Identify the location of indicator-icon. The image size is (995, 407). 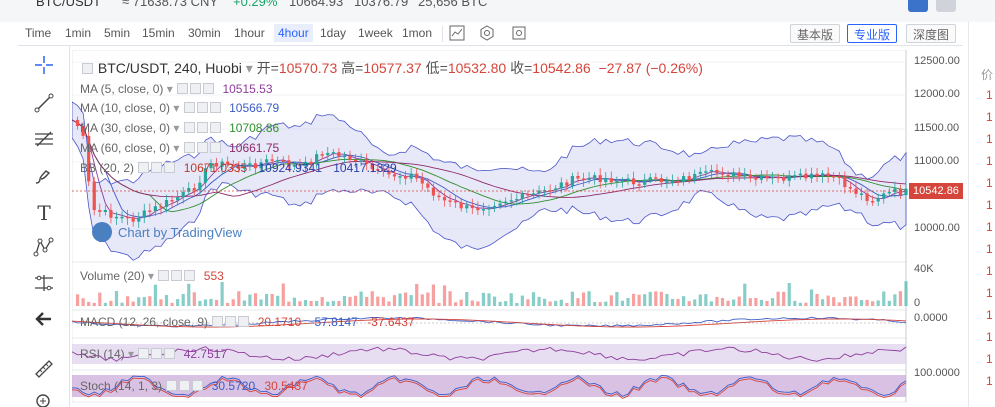
(457, 34).